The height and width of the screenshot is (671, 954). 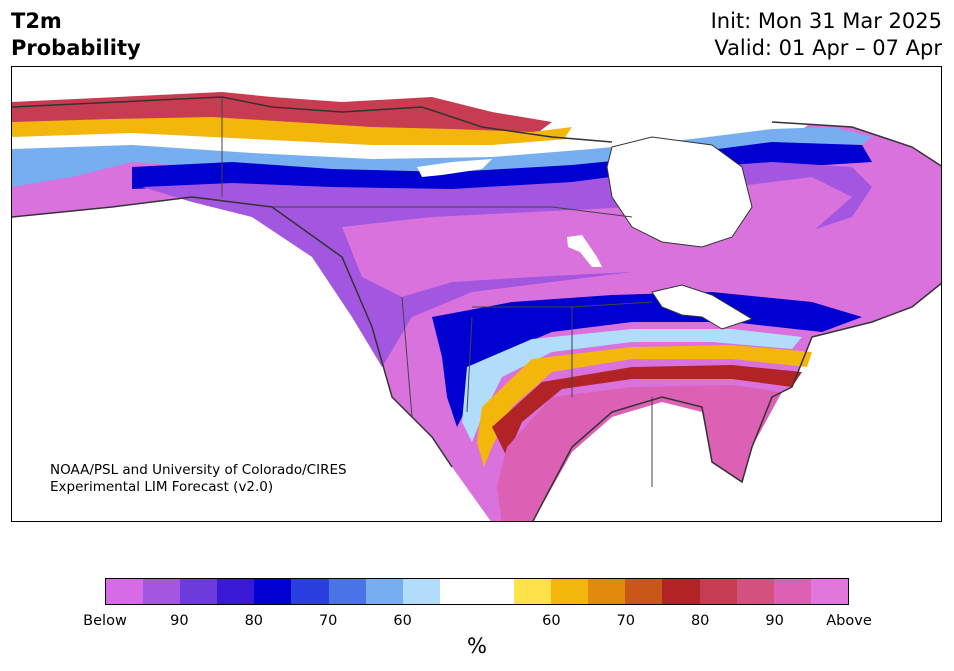 I want to click on band-orange, so click(x=292, y=132).